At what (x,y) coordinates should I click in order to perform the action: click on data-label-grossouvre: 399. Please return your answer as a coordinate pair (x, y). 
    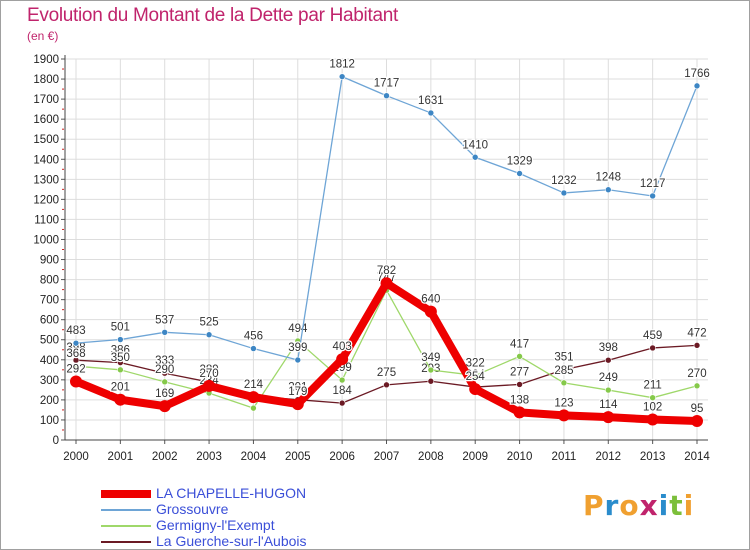
    Looking at the image, I should click on (297, 348).